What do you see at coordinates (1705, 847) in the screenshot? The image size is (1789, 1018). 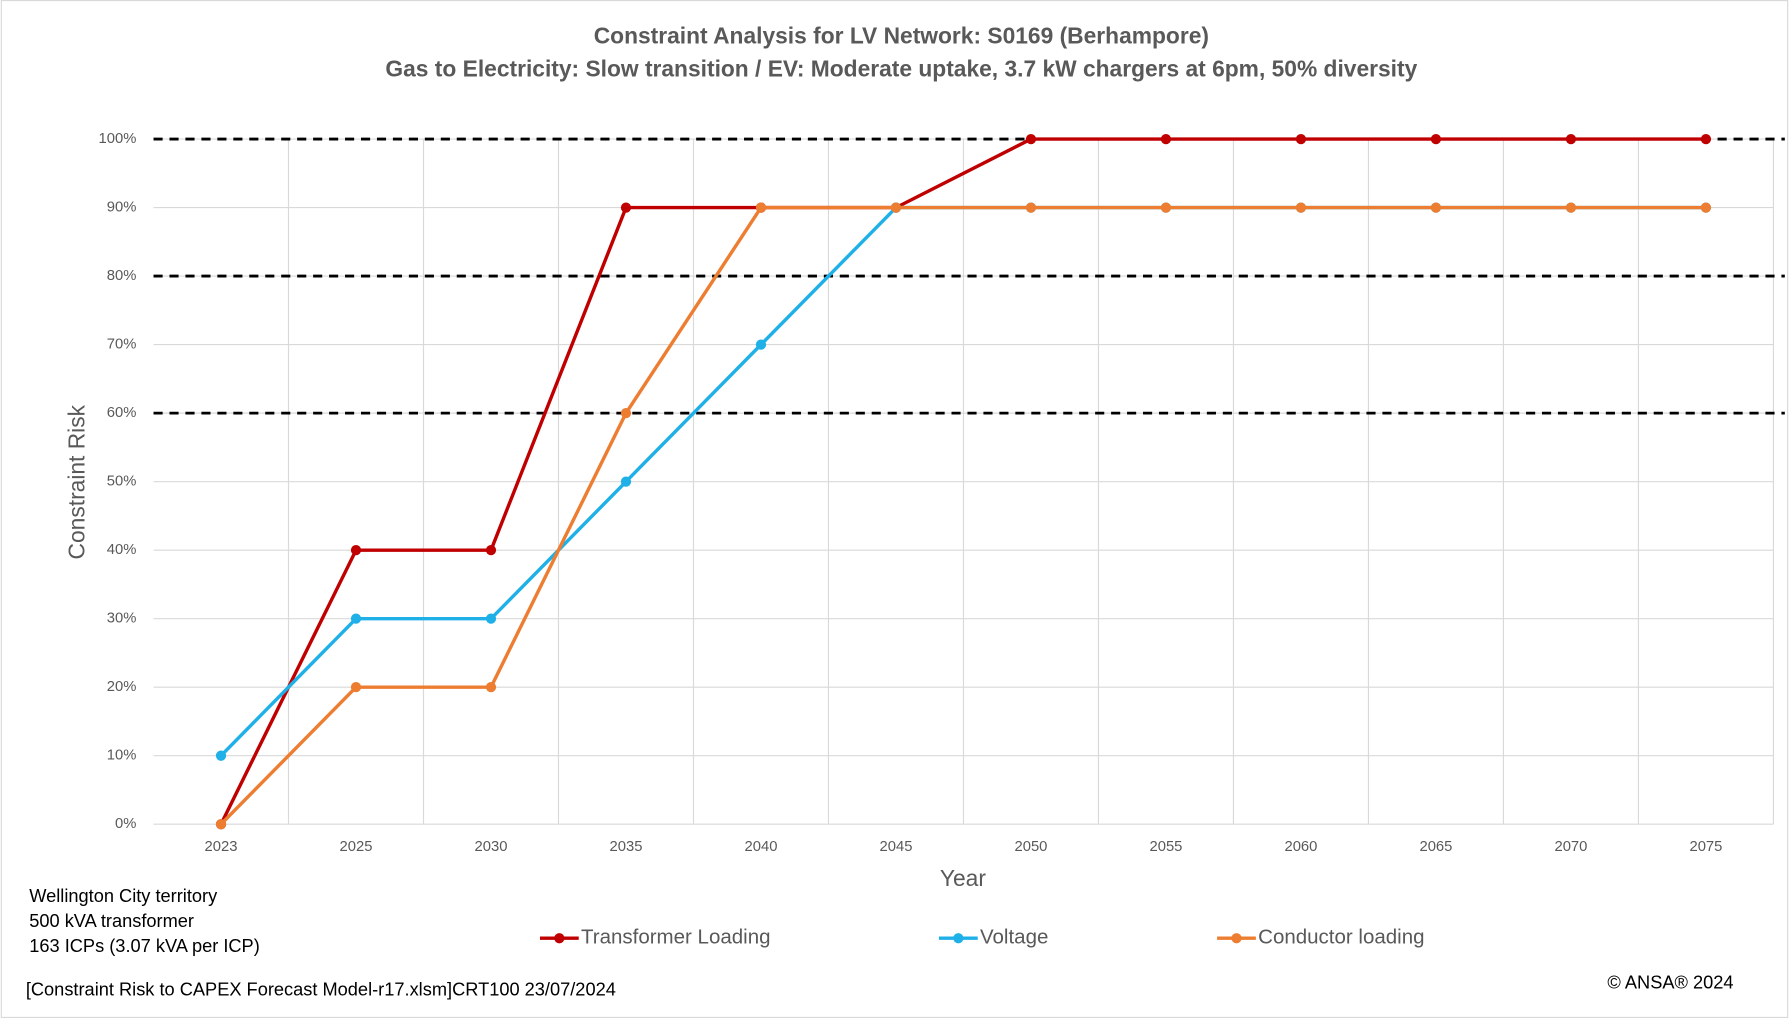 I see `x-tick-label: 2075` at bounding box center [1705, 847].